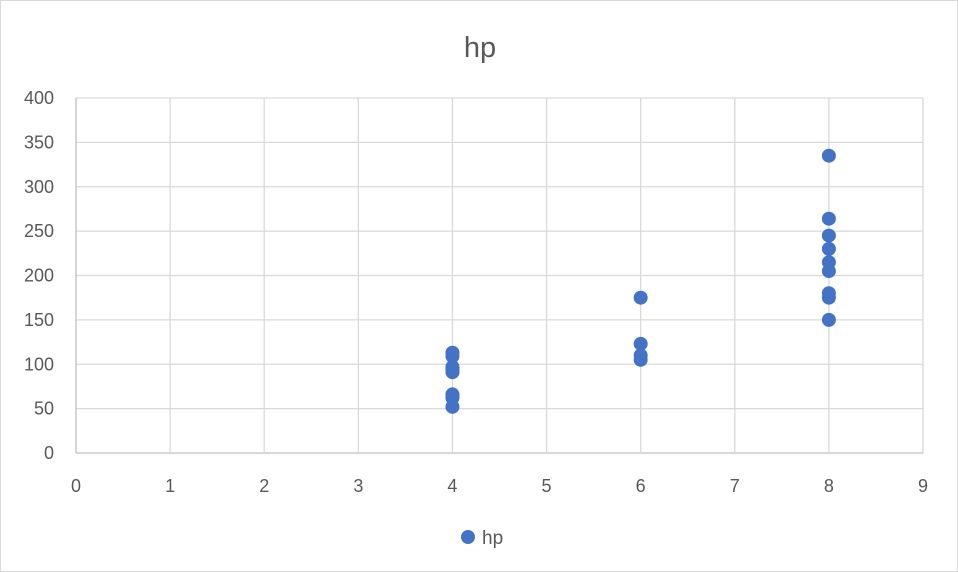 The height and width of the screenshot is (572, 958). Describe the element at coordinates (39, 320) in the screenshot. I see `y-tick-label: 150` at that location.